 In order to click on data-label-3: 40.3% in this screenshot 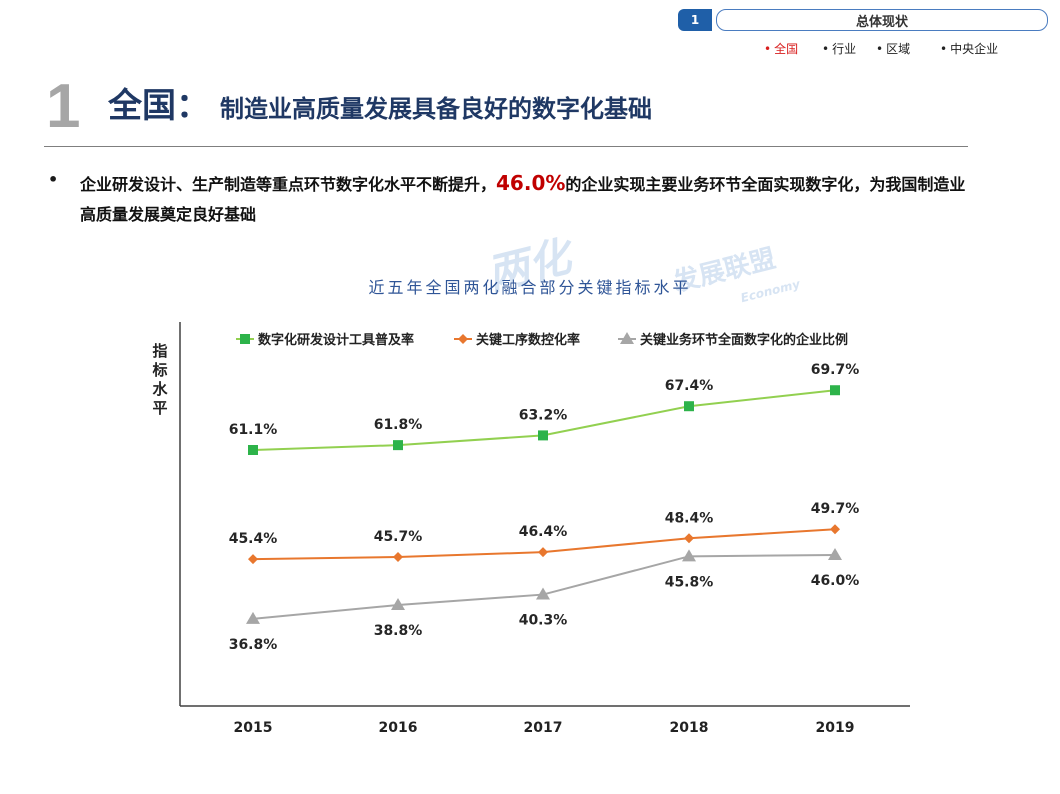, I will do `click(543, 621)`.